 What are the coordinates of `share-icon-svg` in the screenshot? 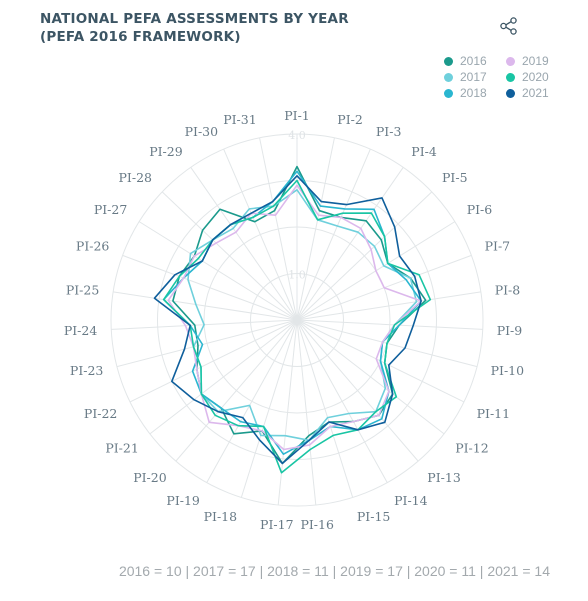 It's located at (508, 26).